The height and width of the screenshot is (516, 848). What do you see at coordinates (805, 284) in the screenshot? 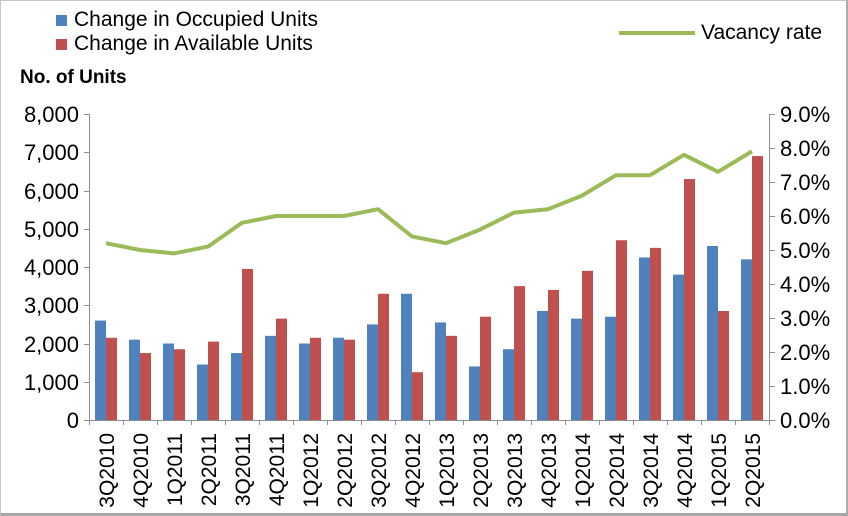
I see `right-axis-tick-label: 4.0%` at bounding box center [805, 284].